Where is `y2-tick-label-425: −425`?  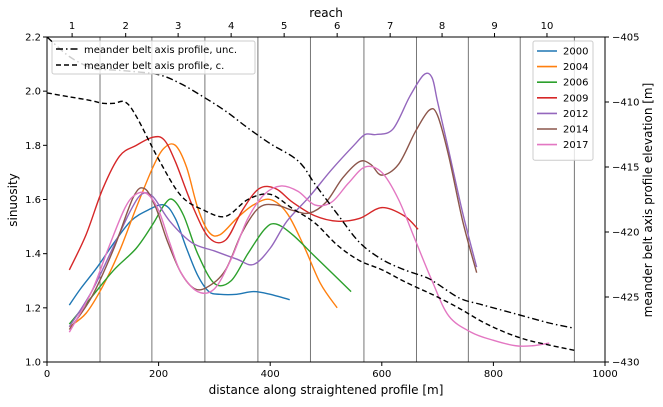
y2-tick-label-425: −425 is located at coordinates (625, 298).